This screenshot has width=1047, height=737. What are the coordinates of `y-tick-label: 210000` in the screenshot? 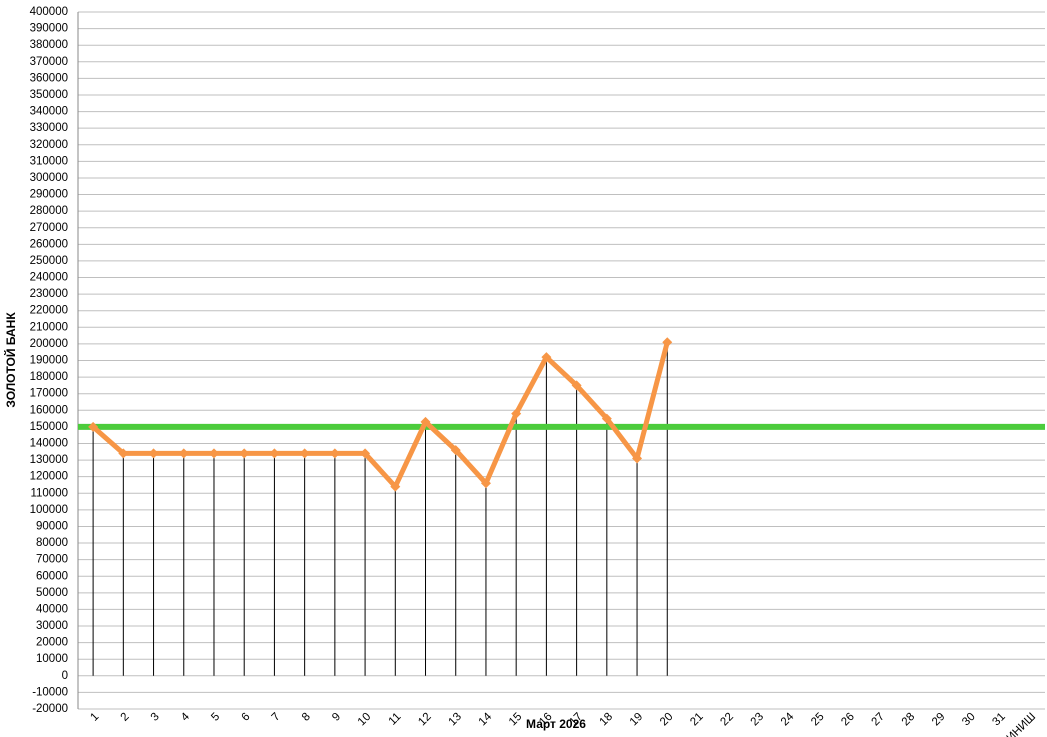 It's located at (49, 327).